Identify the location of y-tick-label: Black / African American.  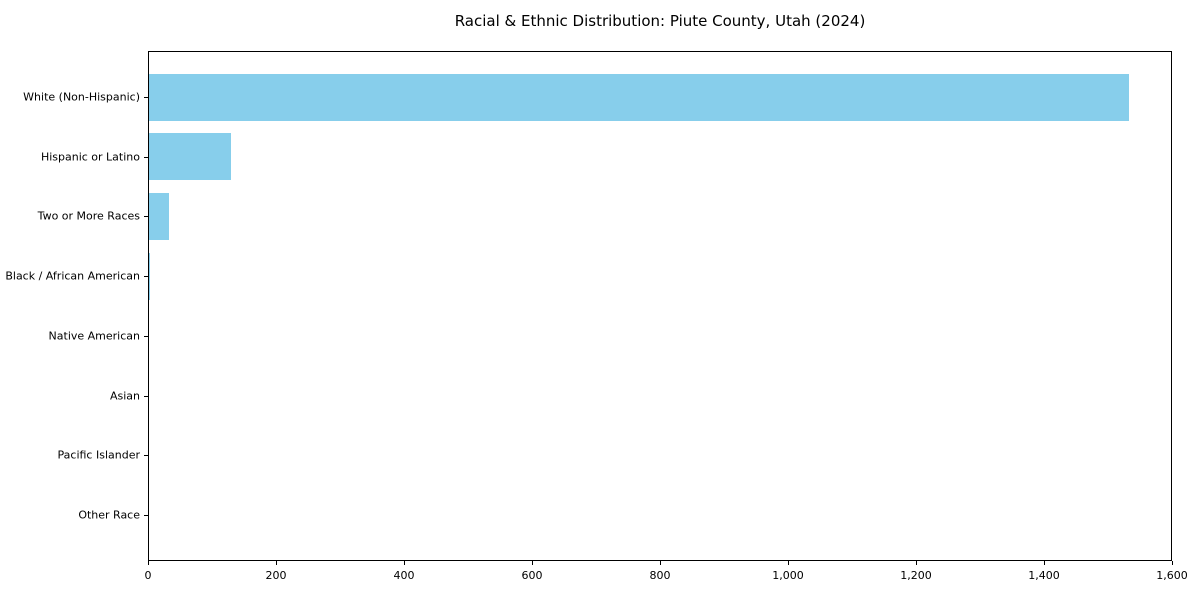
(72, 276).